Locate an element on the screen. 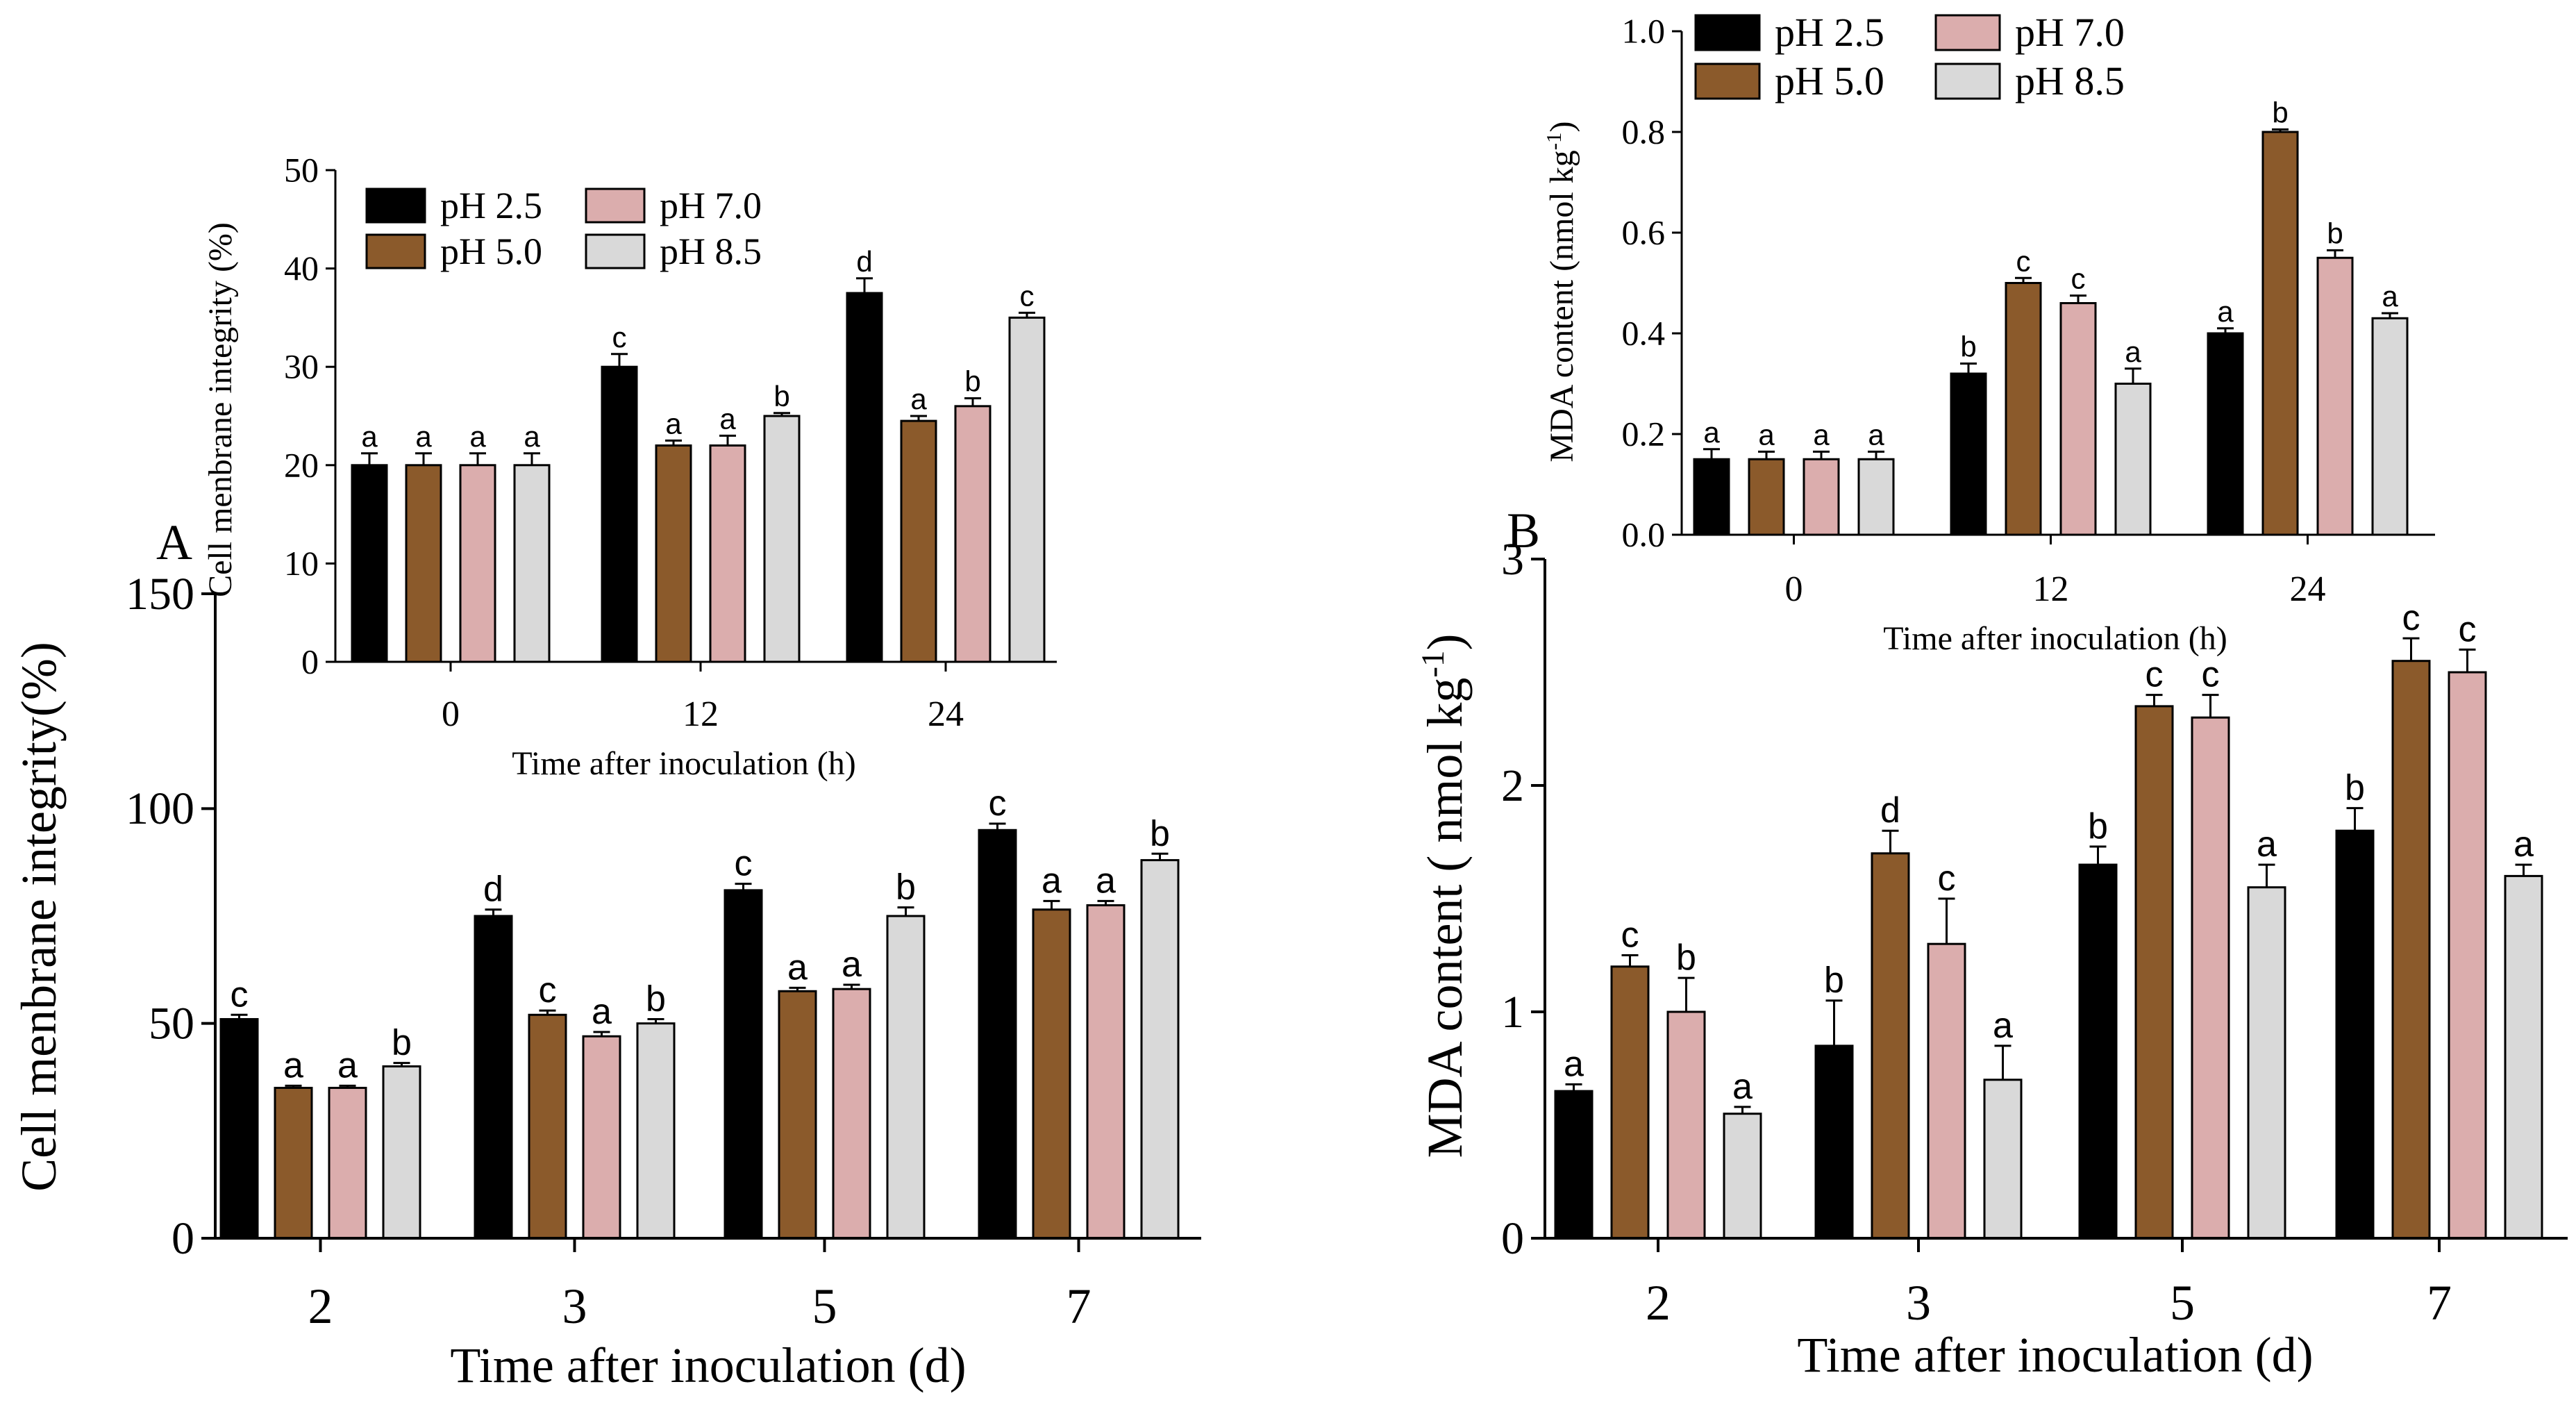 This screenshot has width=2576, height=1407. y-tick-label: 0.8 is located at coordinates (1644, 132).